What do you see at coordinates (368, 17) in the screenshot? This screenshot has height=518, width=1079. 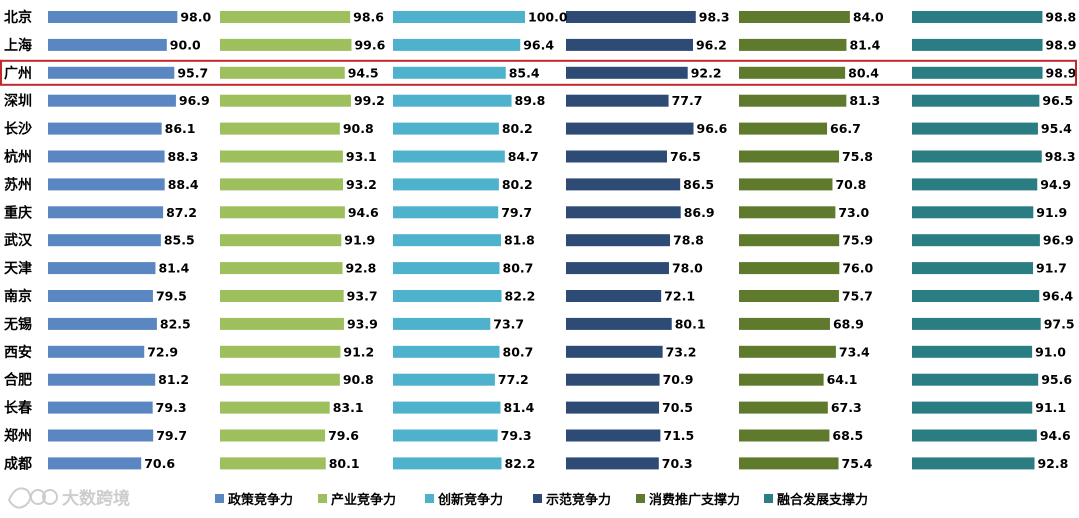 I see `value-label: 98.6` at bounding box center [368, 17].